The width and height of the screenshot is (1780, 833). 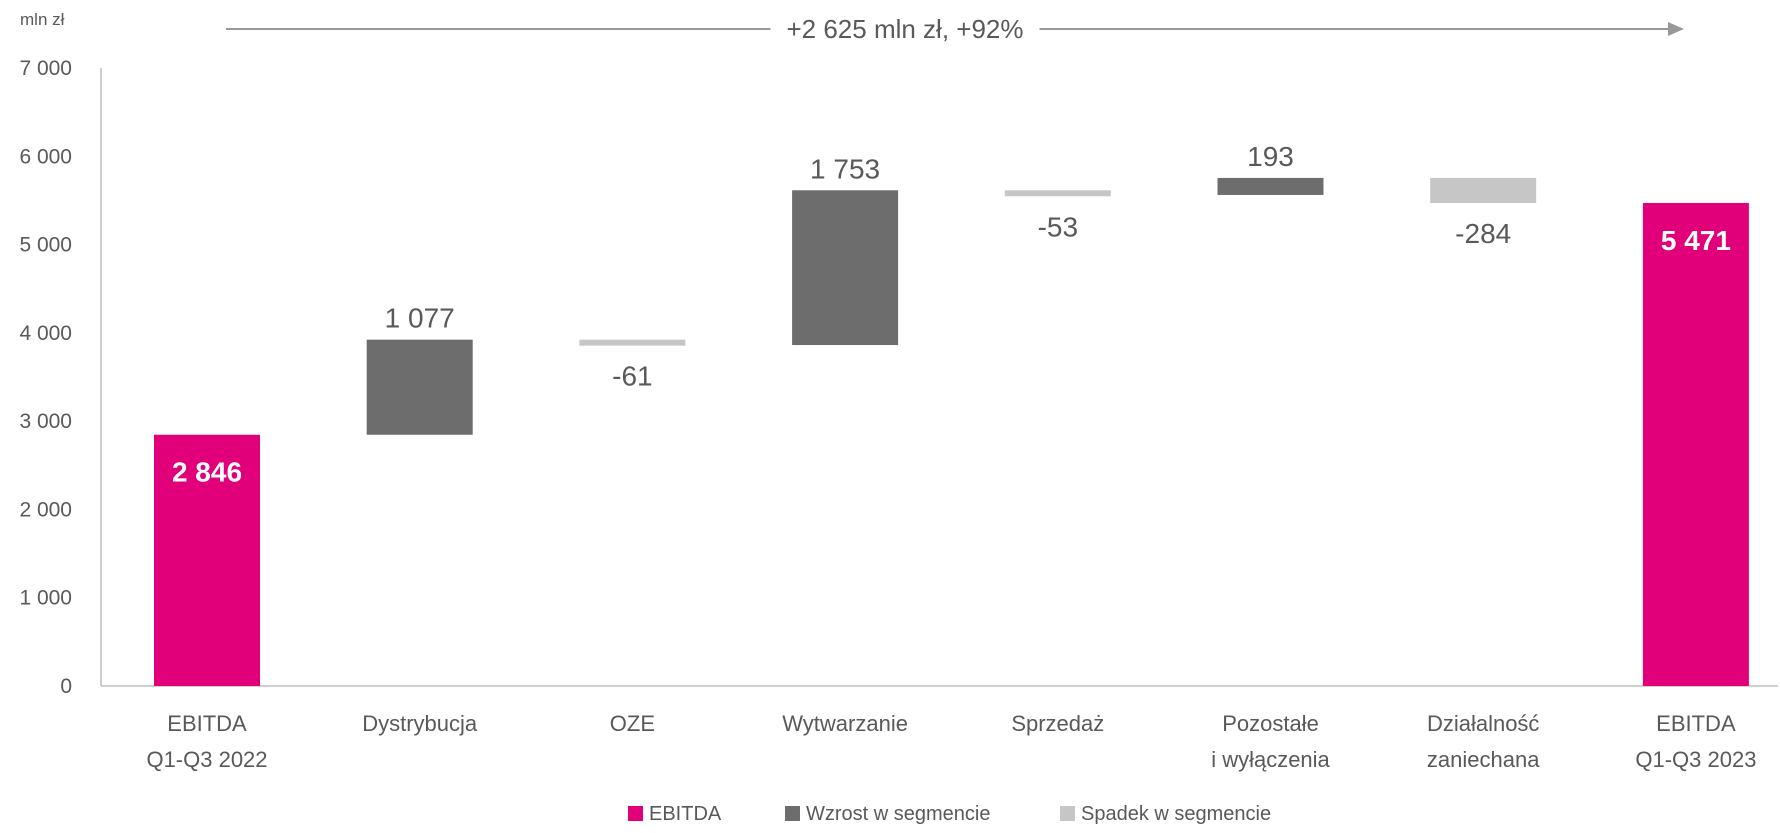 What do you see at coordinates (1696, 240) in the screenshot?
I see `data-label-7: 5 471` at bounding box center [1696, 240].